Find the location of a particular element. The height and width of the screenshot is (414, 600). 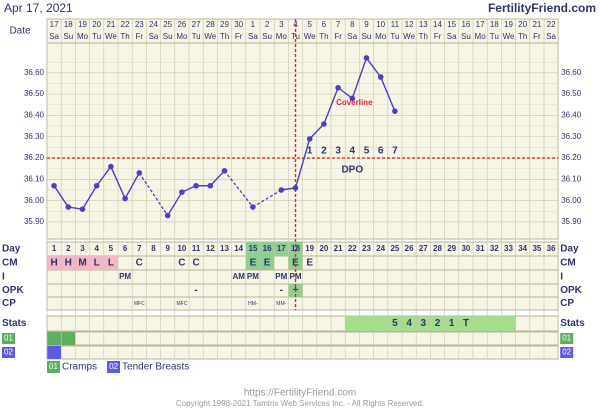

stats-entry: T is located at coordinates (466, 323).